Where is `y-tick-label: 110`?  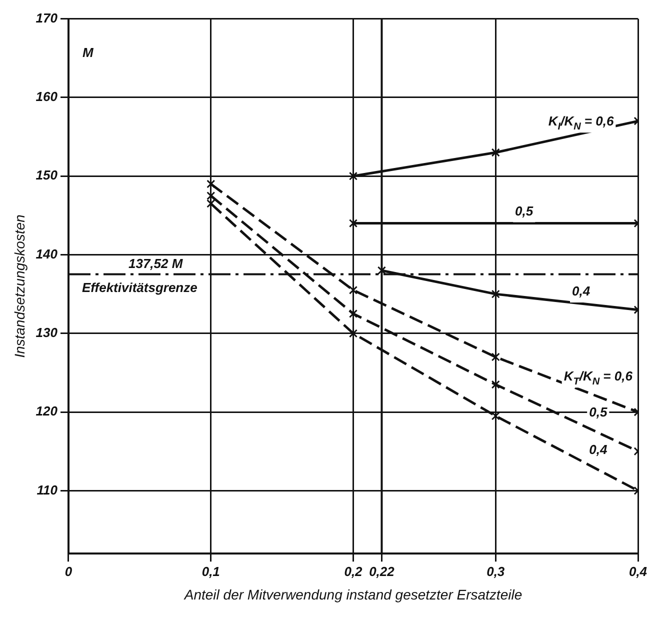 y-tick-label: 110 is located at coordinates (47, 490).